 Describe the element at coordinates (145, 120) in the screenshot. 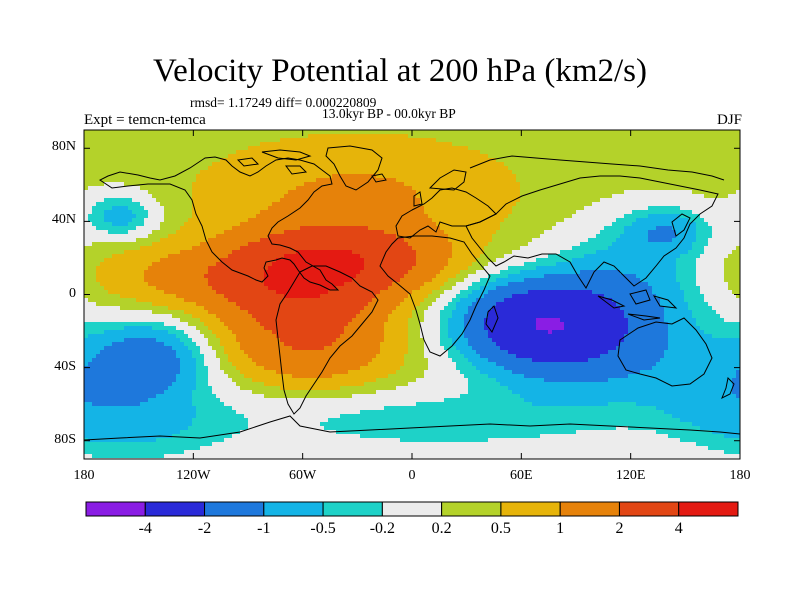

I see `experiment-label: Expt = temcn-temca` at that location.